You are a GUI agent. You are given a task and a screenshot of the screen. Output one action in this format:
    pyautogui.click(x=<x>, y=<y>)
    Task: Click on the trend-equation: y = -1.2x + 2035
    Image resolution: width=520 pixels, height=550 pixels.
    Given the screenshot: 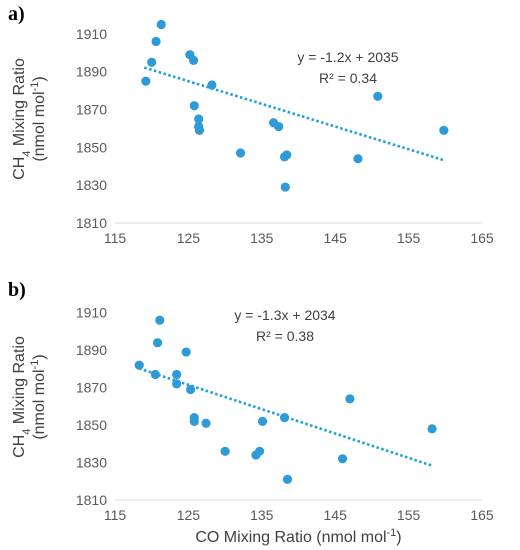 What is the action you would take?
    pyautogui.click(x=347, y=57)
    